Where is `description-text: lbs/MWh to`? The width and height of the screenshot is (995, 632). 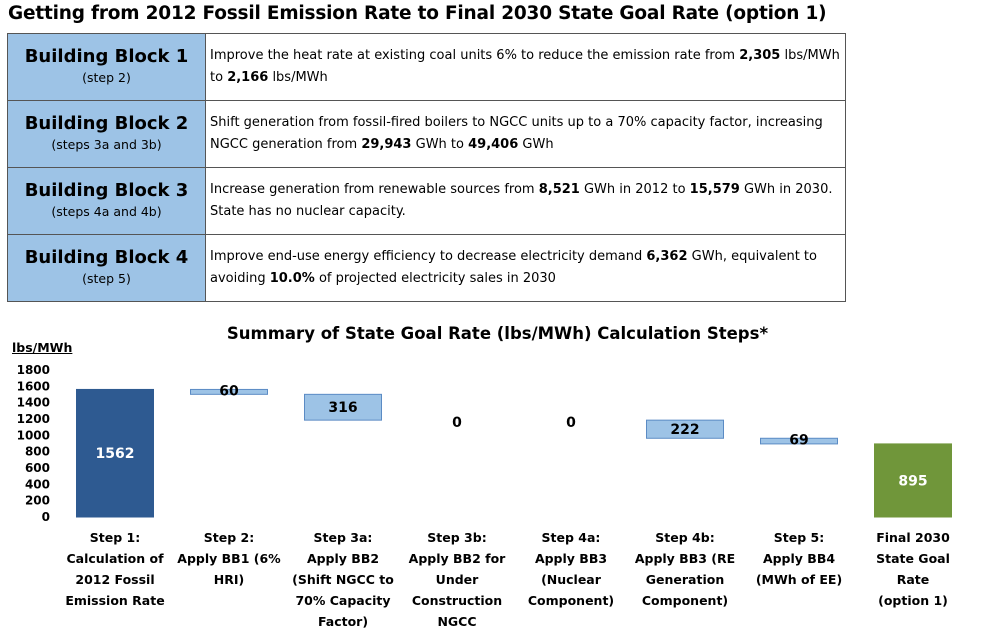 description-text: lbs/MWh to is located at coordinates (525, 66).